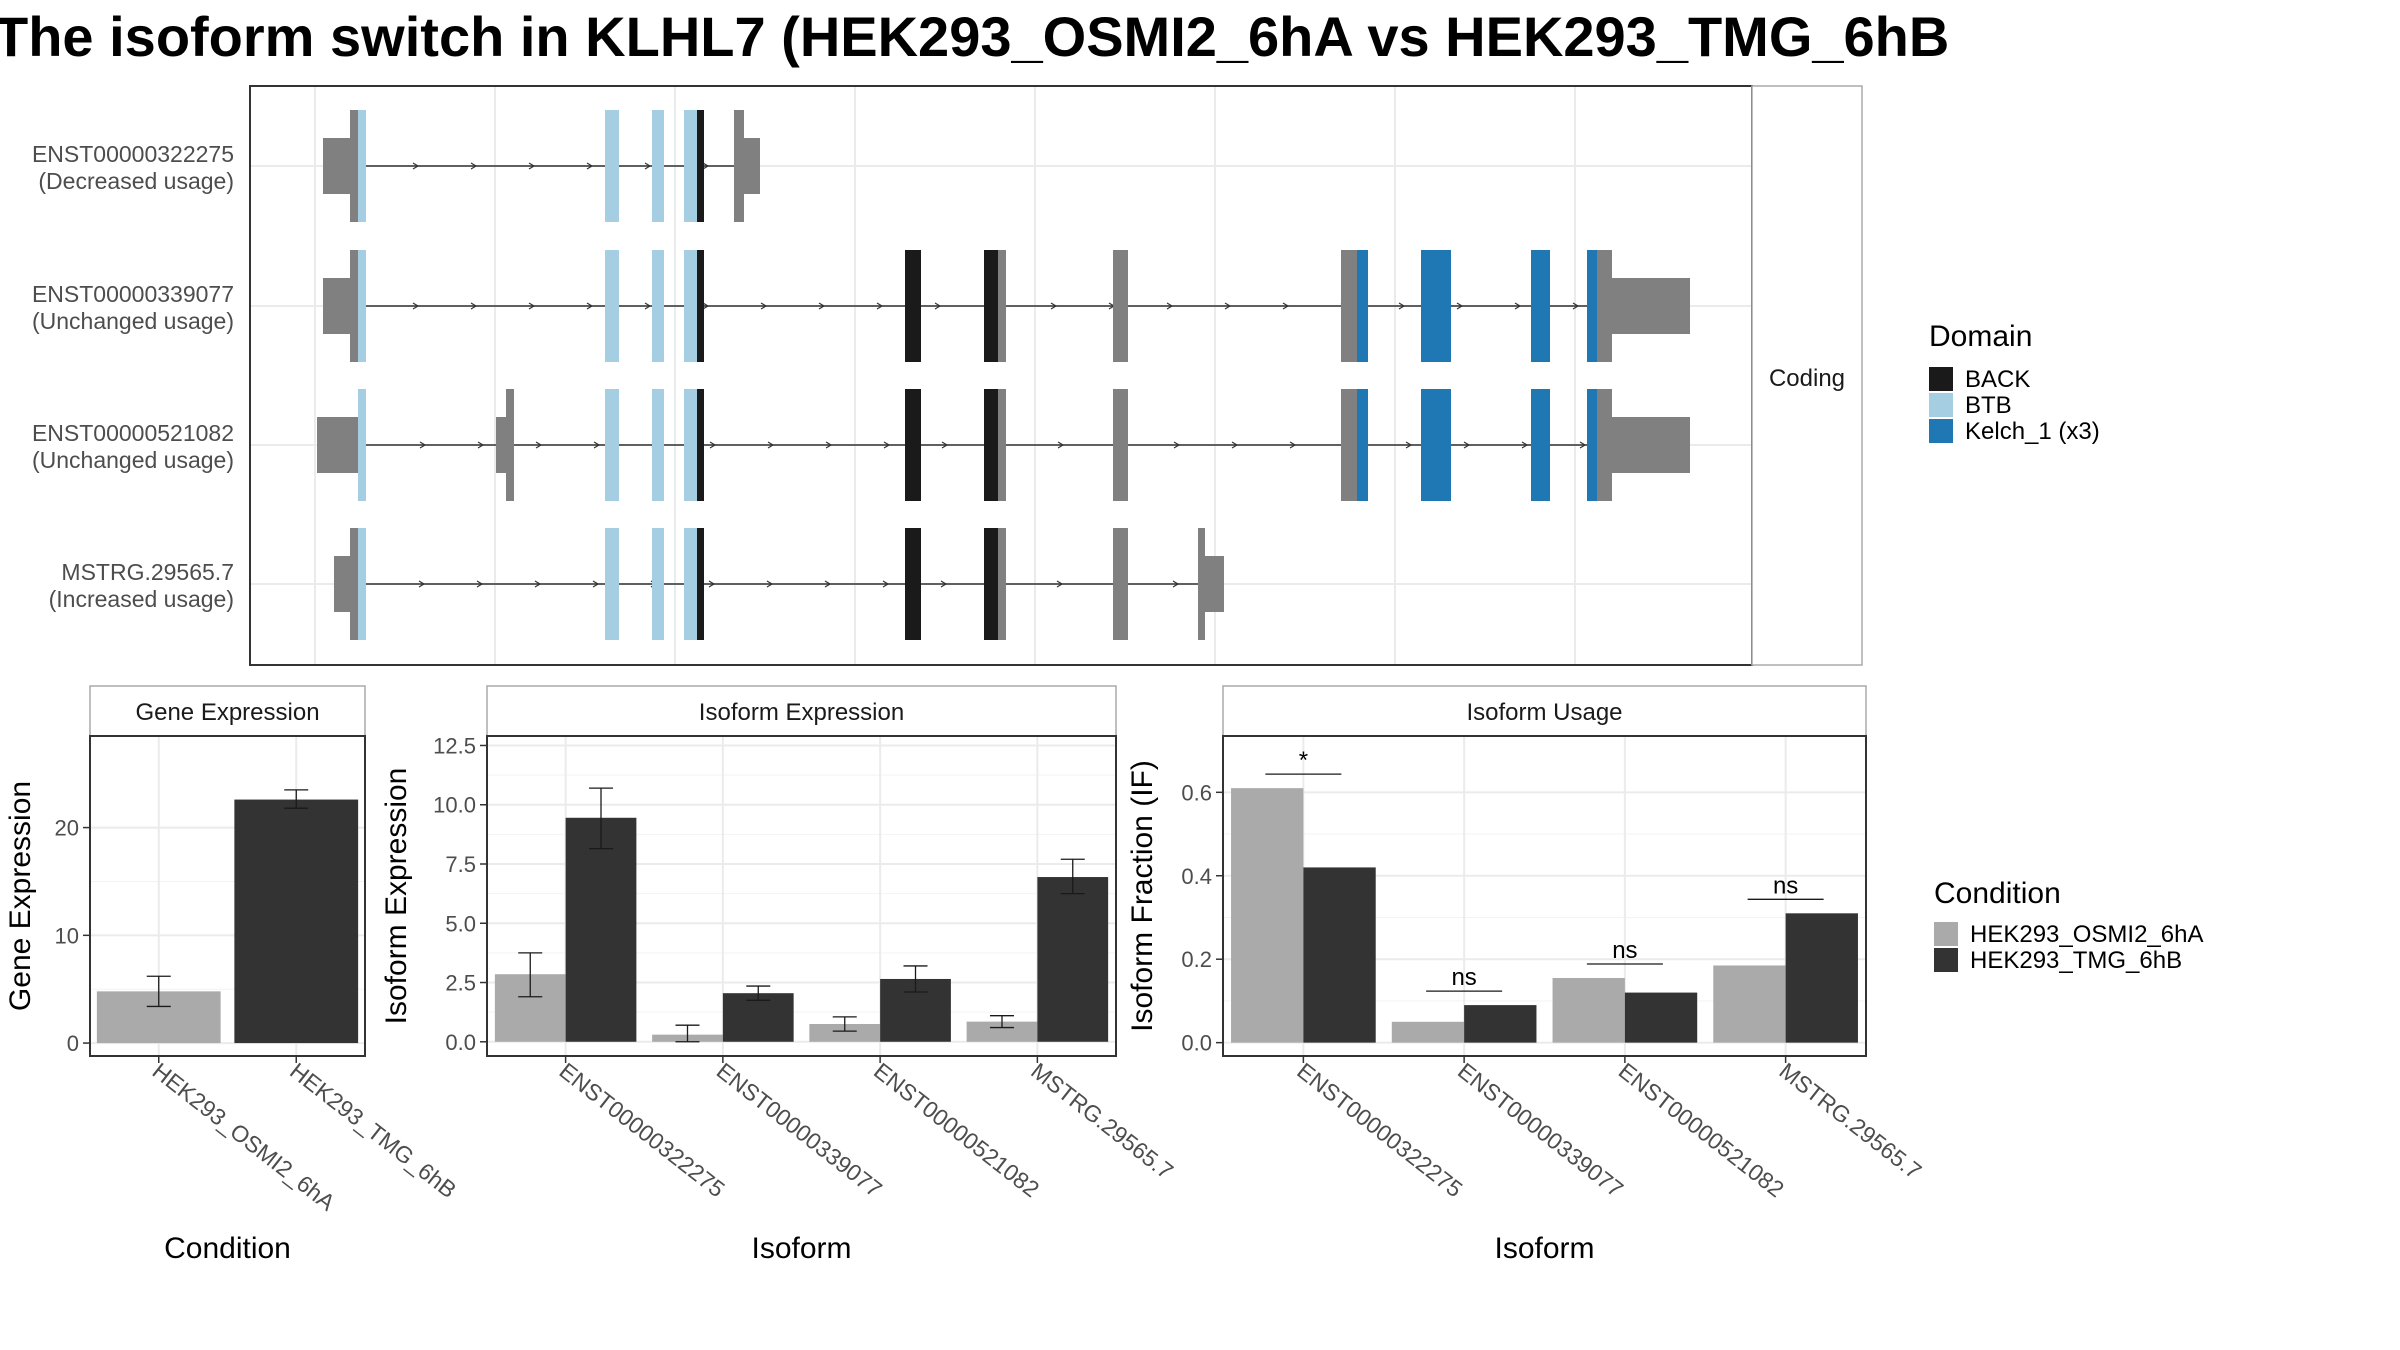 The width and height of the screenshot is (2400, 1350). Describe the element at coordinates (67, 828) in the screenshot. I see `y-tick-label: 20` at that location.